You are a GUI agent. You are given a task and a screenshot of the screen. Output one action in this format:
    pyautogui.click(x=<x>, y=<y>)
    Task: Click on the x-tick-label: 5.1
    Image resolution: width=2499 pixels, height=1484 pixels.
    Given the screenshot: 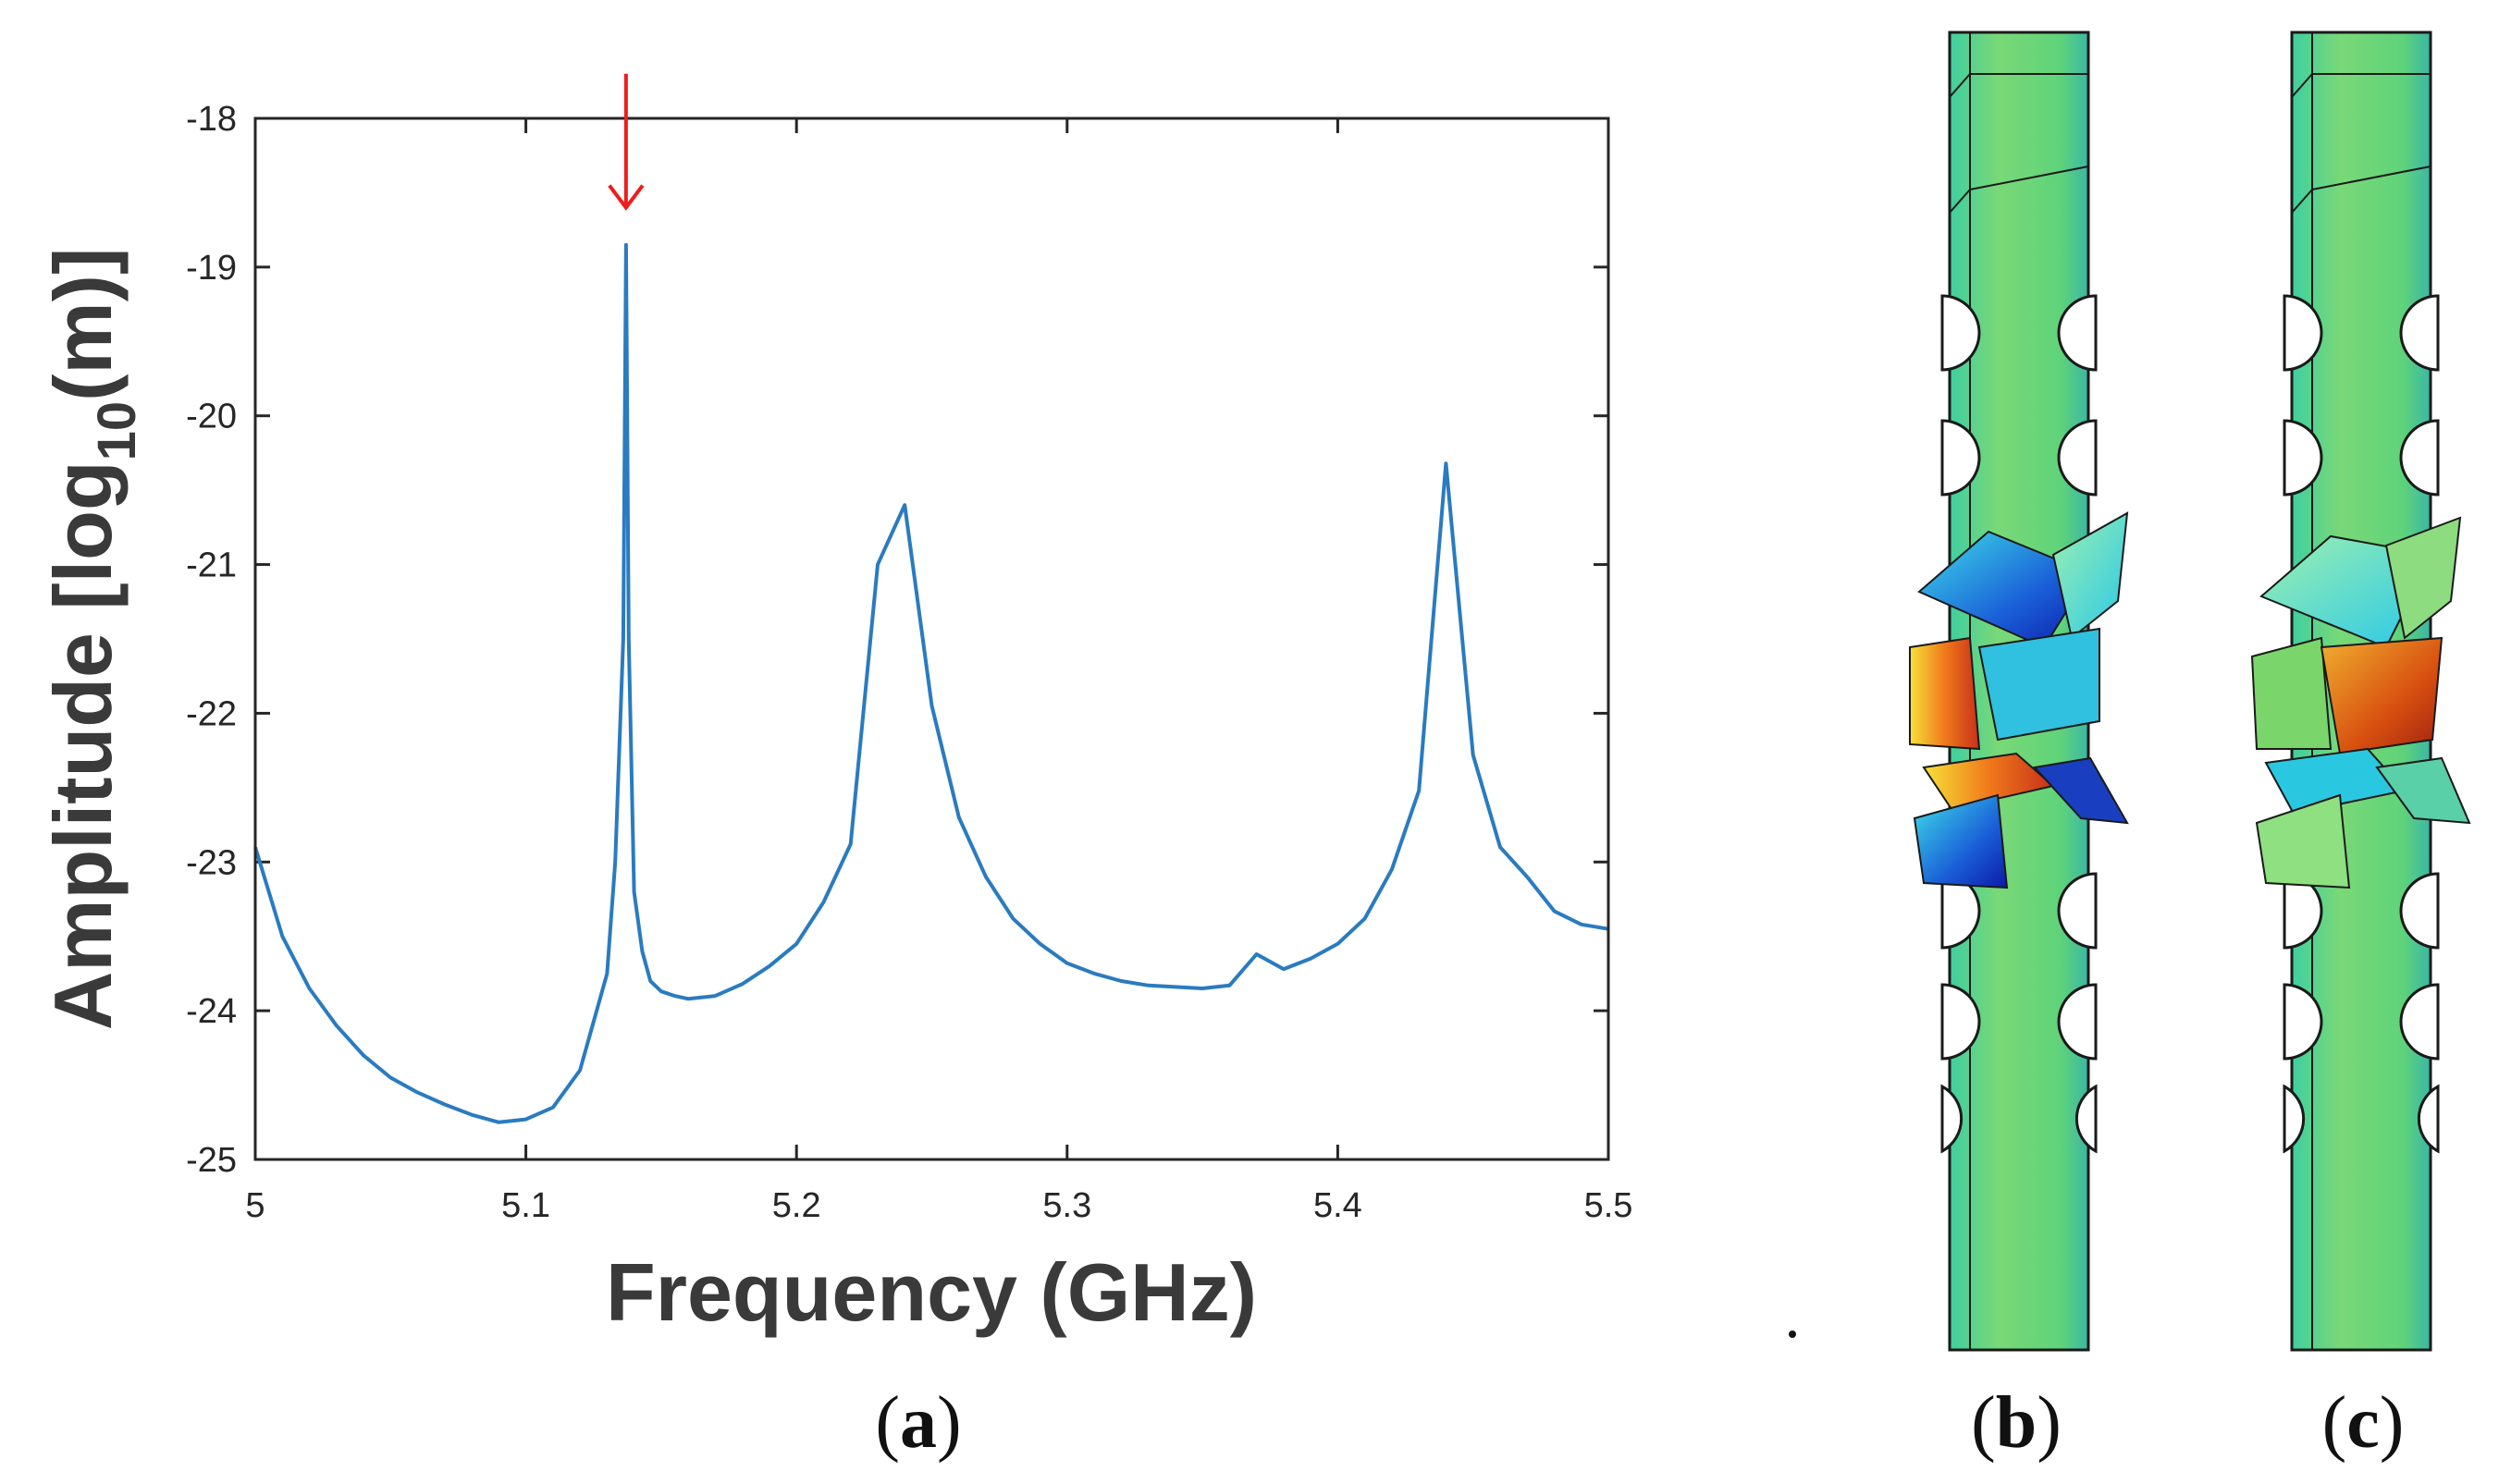 What is the action you would take?
    pyautogui.click(x=525, y=1205)
    